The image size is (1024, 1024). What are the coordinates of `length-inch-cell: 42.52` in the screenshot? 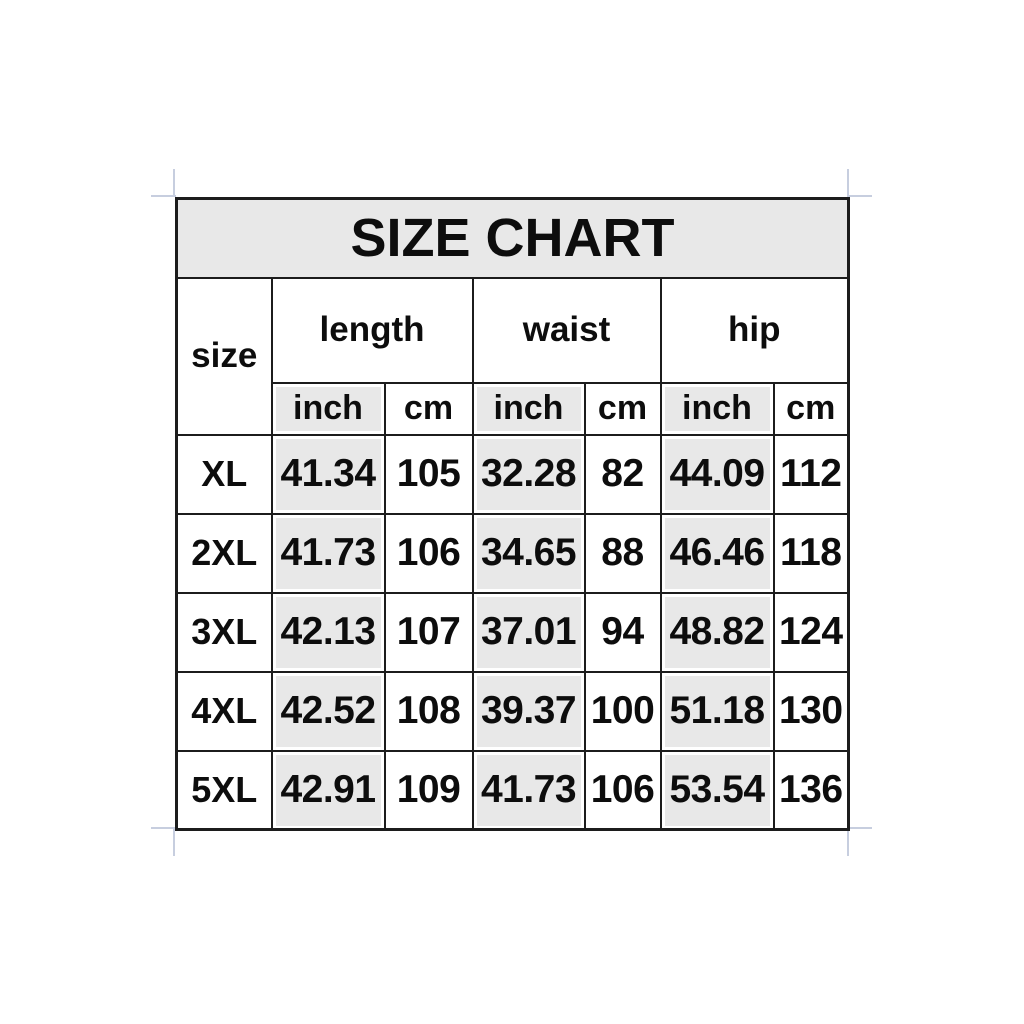 It's located at (328, 711).